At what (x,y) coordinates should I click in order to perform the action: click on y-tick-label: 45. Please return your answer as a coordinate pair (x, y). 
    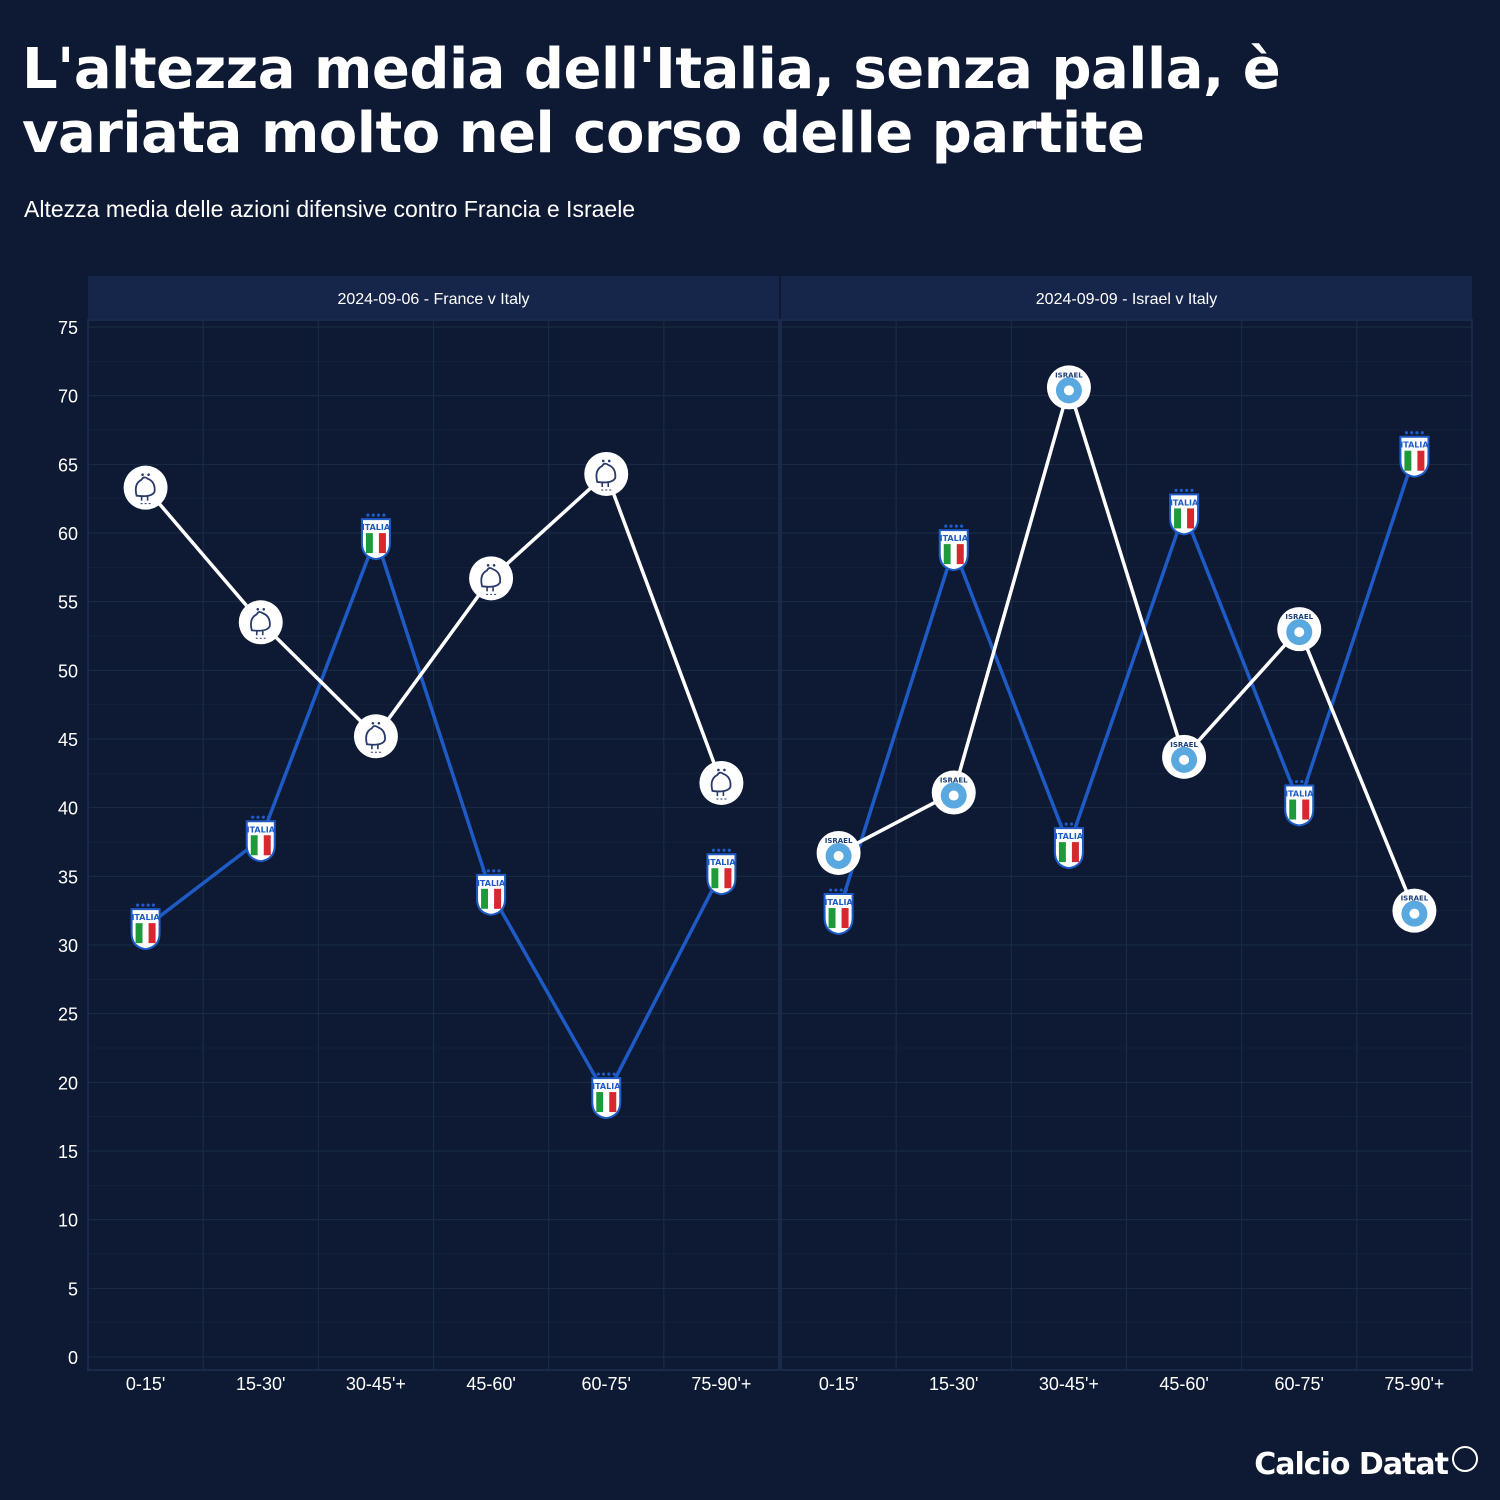
    Looking at the image, I should click on (68, 740).